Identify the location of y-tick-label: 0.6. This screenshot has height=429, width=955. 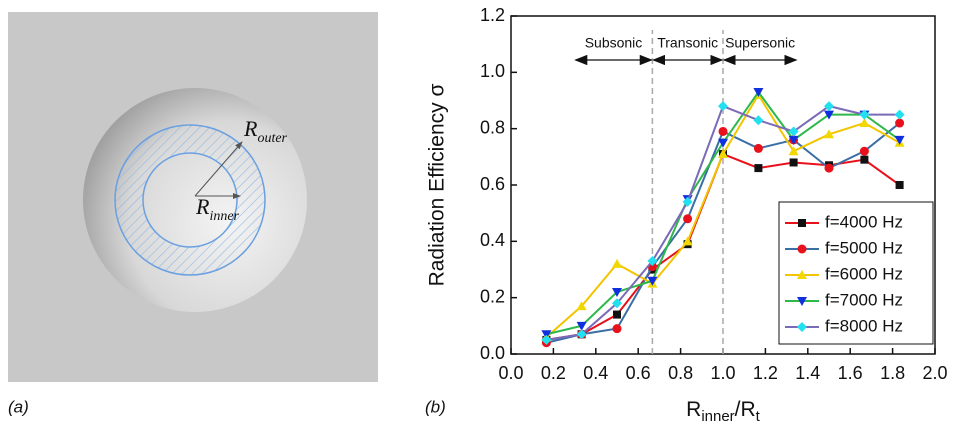
(492, 184).